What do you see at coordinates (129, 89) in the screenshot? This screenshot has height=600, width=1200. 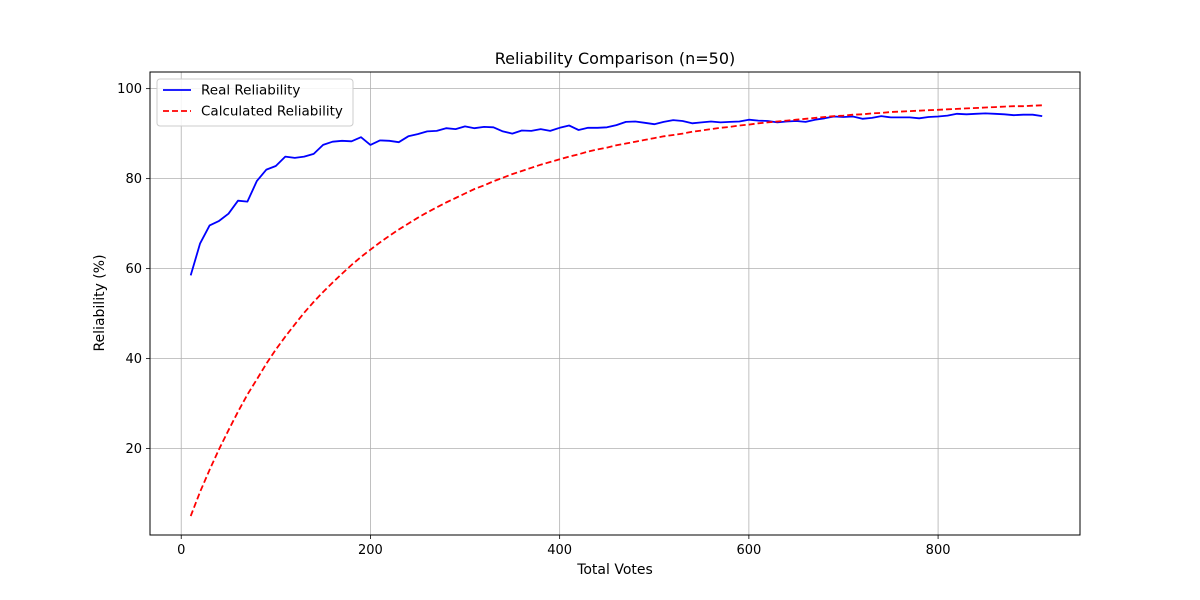 I see `y-tick-label: 100` at bounding box center [129, 89].